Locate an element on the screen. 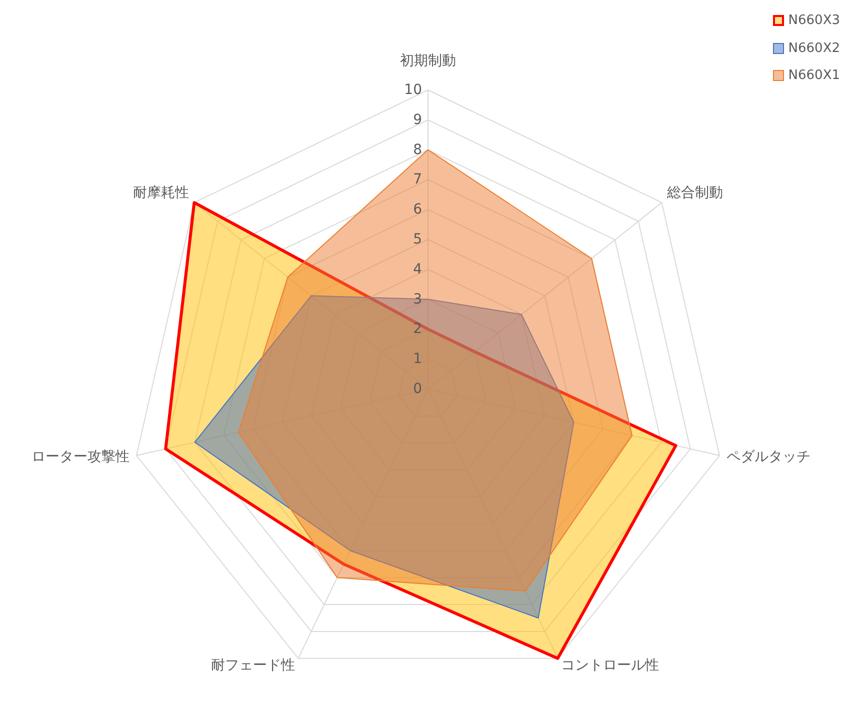 The image size is (854, 720). spoke-label: 耐フェード性 is located at coordinates (253, 666).